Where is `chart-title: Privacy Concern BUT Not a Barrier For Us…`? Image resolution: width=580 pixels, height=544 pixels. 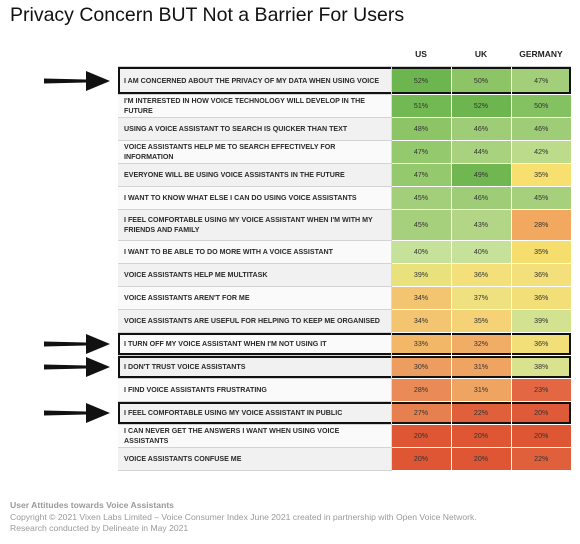
chart-title: Privacy Concern BUT Not a Barrier For Us… is located at coordinates (207, 15).